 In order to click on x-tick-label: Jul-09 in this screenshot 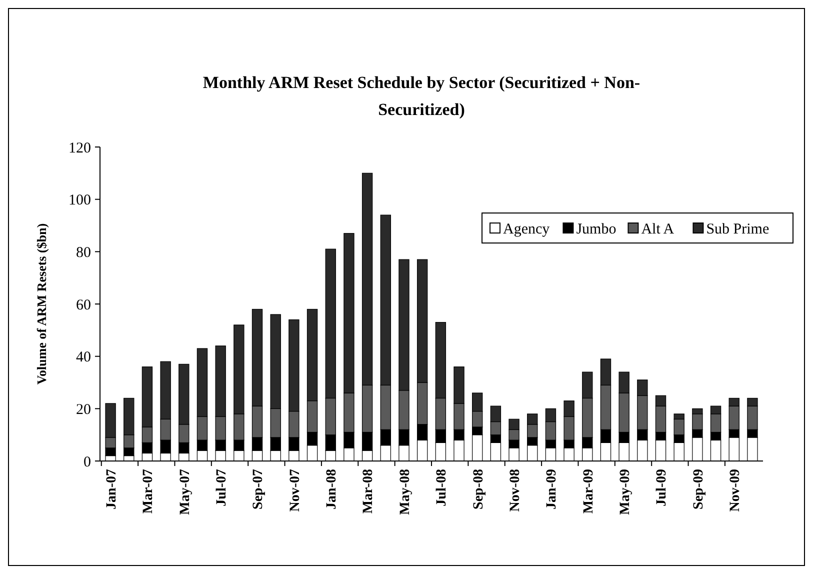, I will do `click(662, 487)`.